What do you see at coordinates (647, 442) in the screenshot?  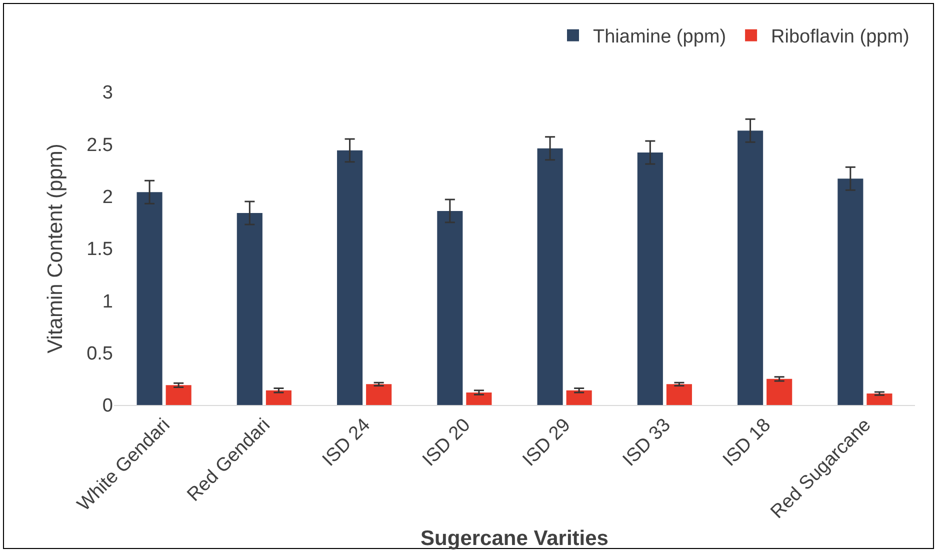 I see `x-tick-label: ISD 33` at bounding box center [647, 442].